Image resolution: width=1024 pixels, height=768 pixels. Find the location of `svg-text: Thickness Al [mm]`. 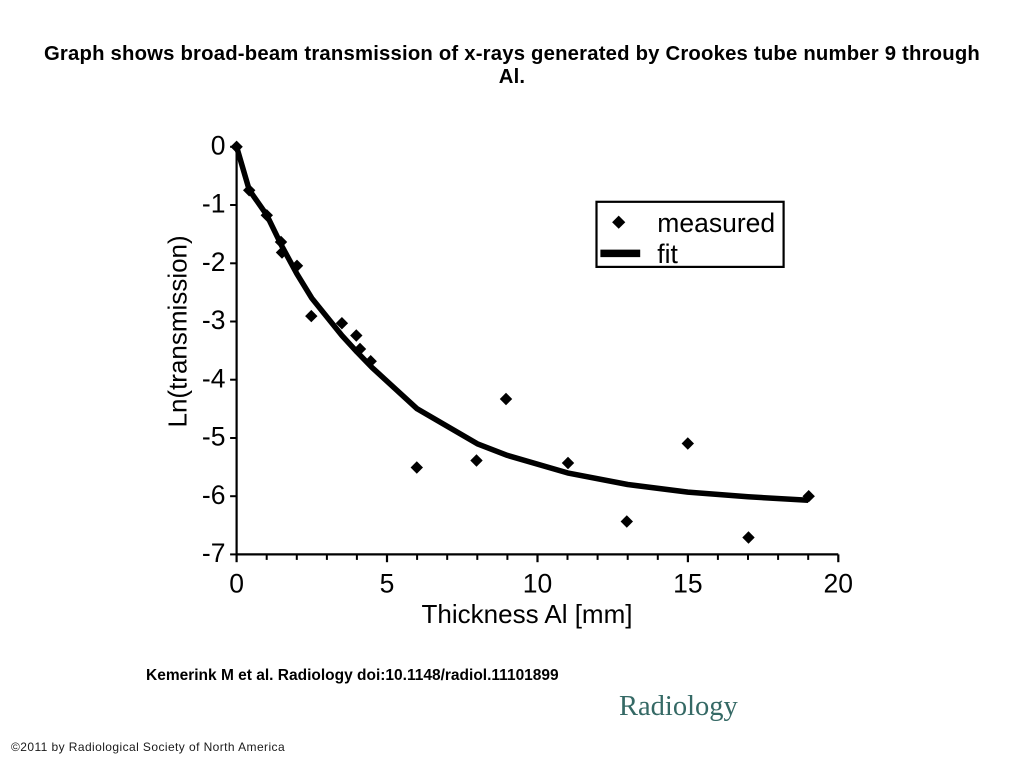

svg-text: Thickness Al [mm] is located at coordinates (527, 614).